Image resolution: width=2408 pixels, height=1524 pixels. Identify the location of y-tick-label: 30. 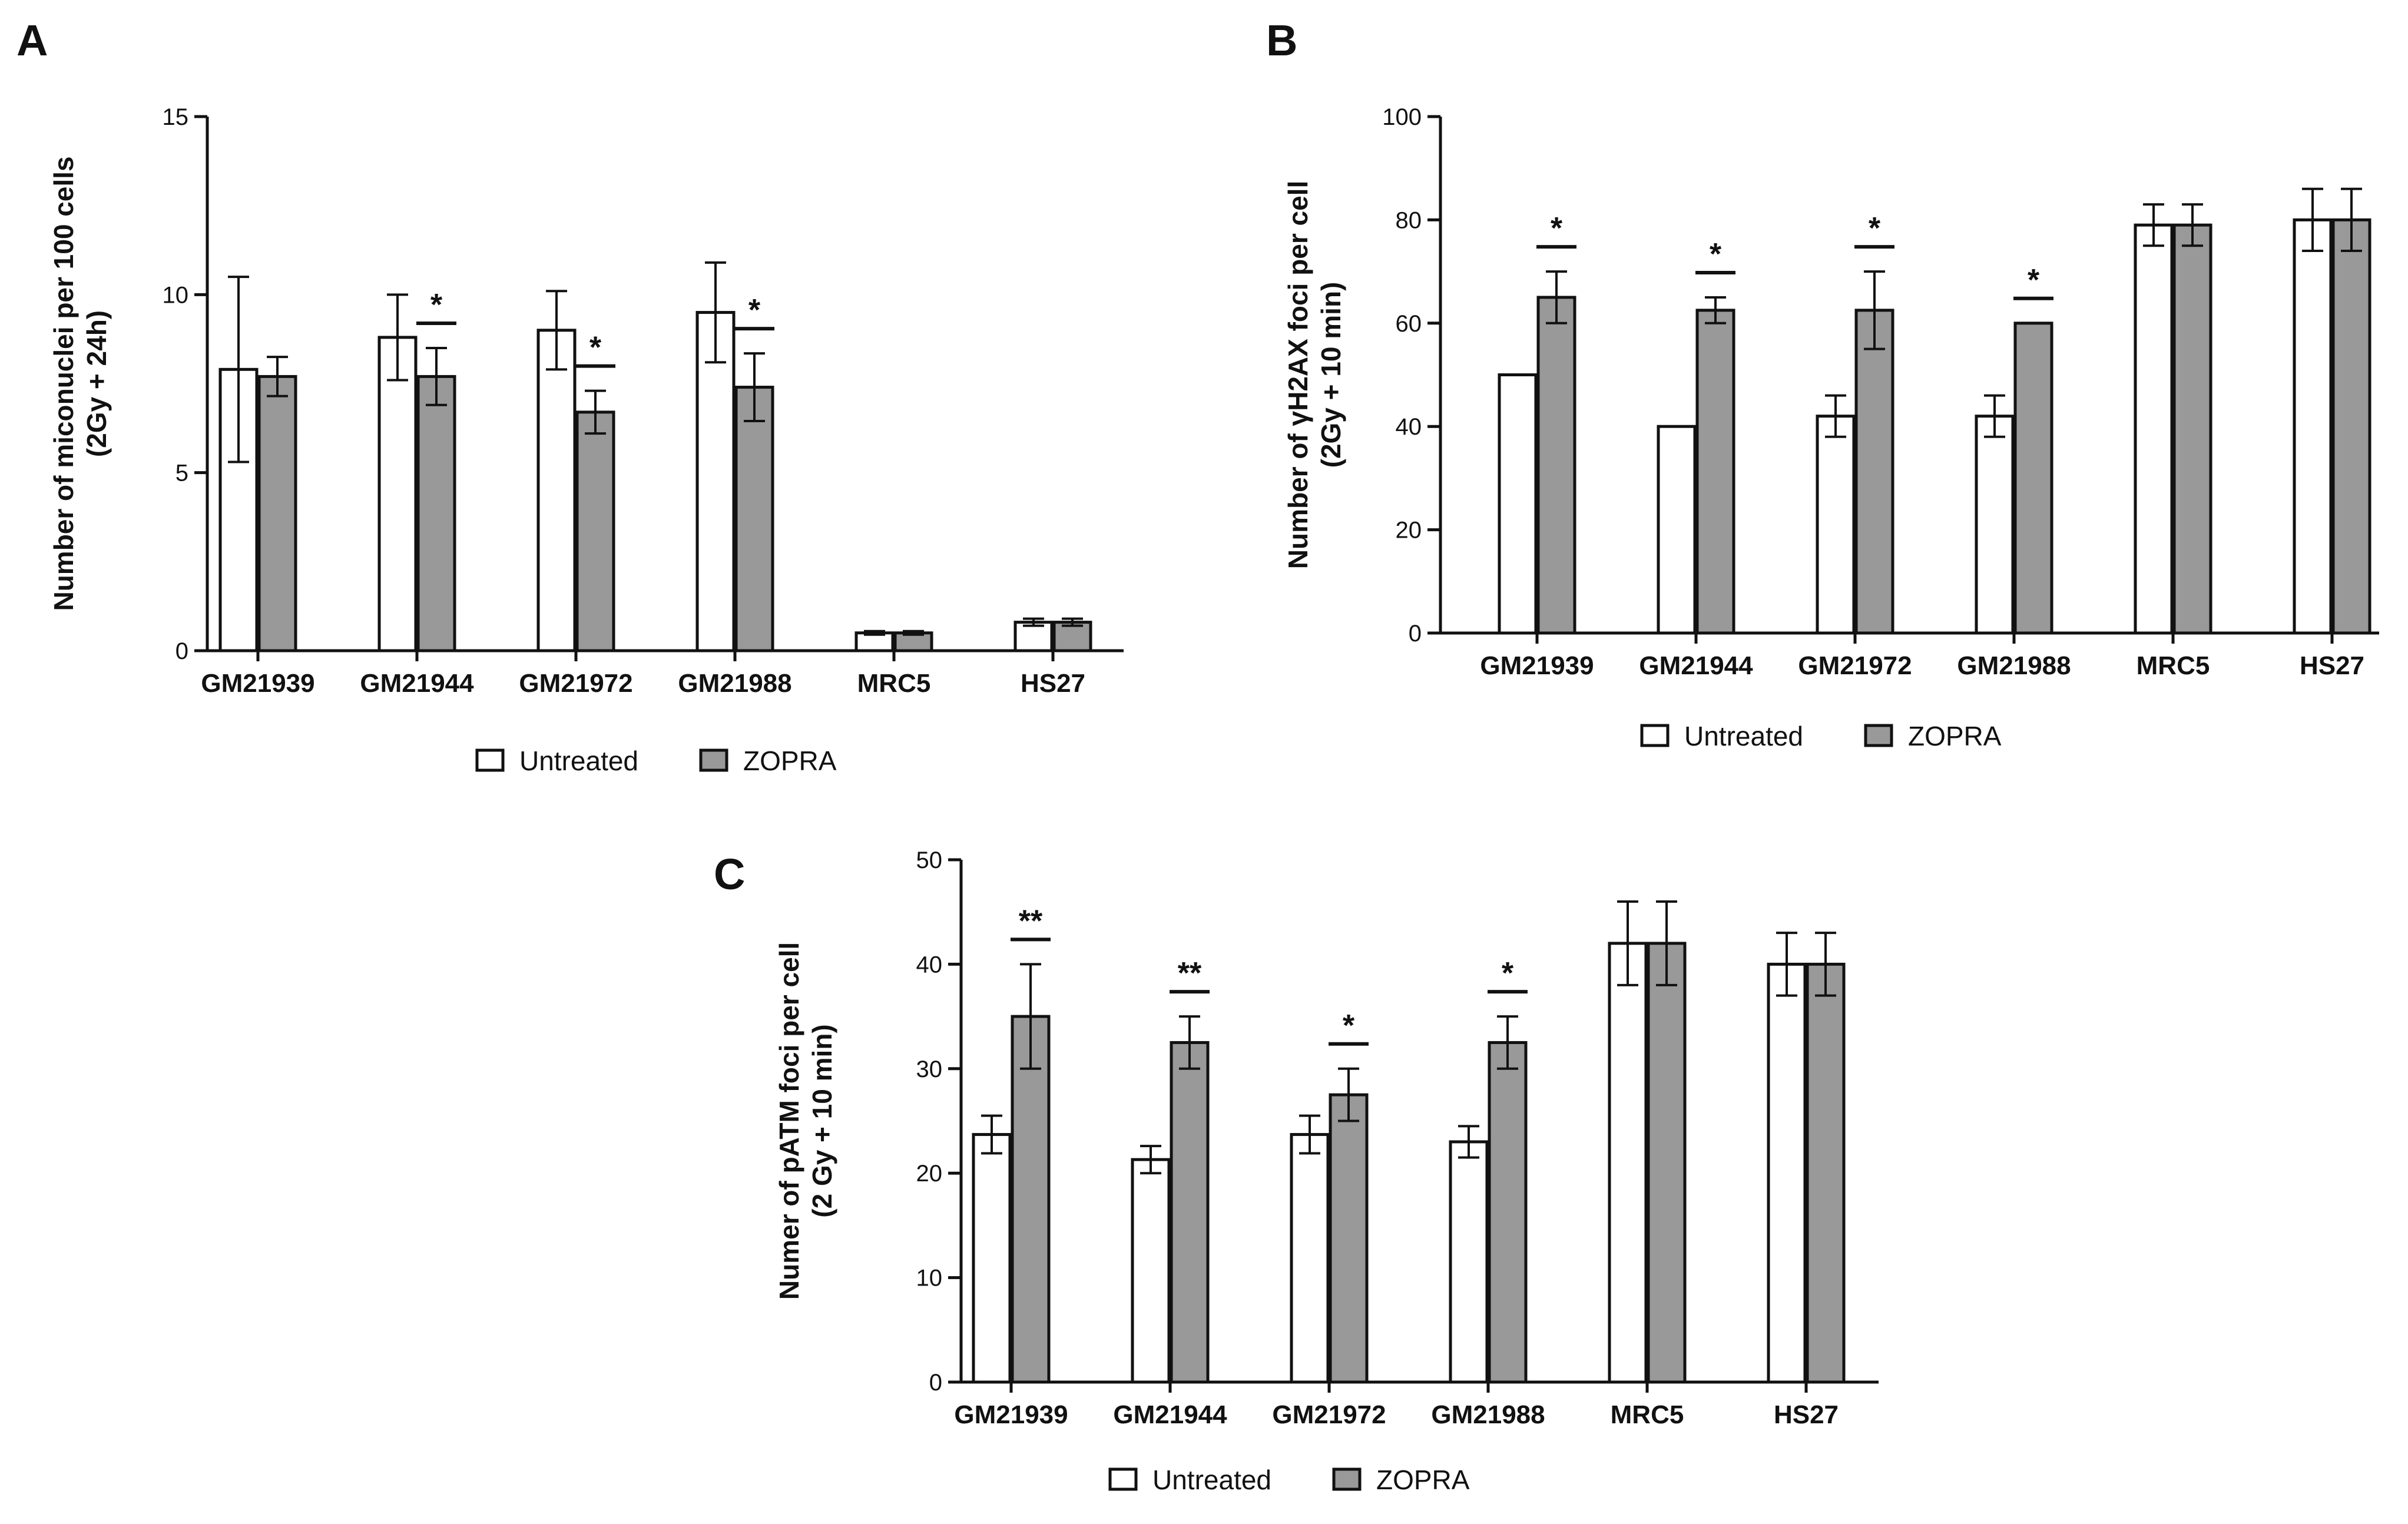
(929, 1069).